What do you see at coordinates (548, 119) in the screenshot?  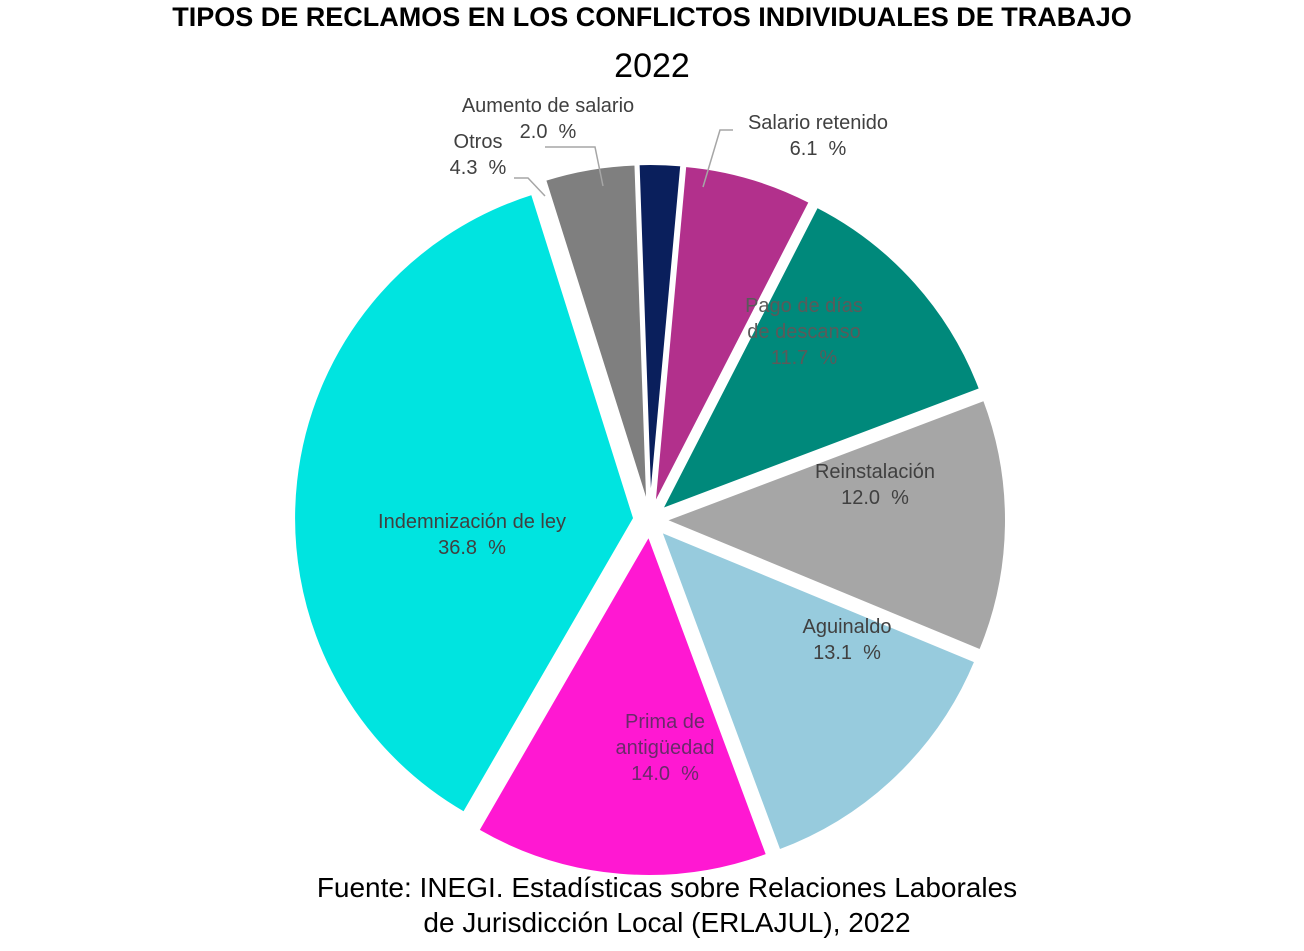 I see `slice-label-aumento-de-salario: Aumento de salario 2.0 %` at bounding box center [548, 119].